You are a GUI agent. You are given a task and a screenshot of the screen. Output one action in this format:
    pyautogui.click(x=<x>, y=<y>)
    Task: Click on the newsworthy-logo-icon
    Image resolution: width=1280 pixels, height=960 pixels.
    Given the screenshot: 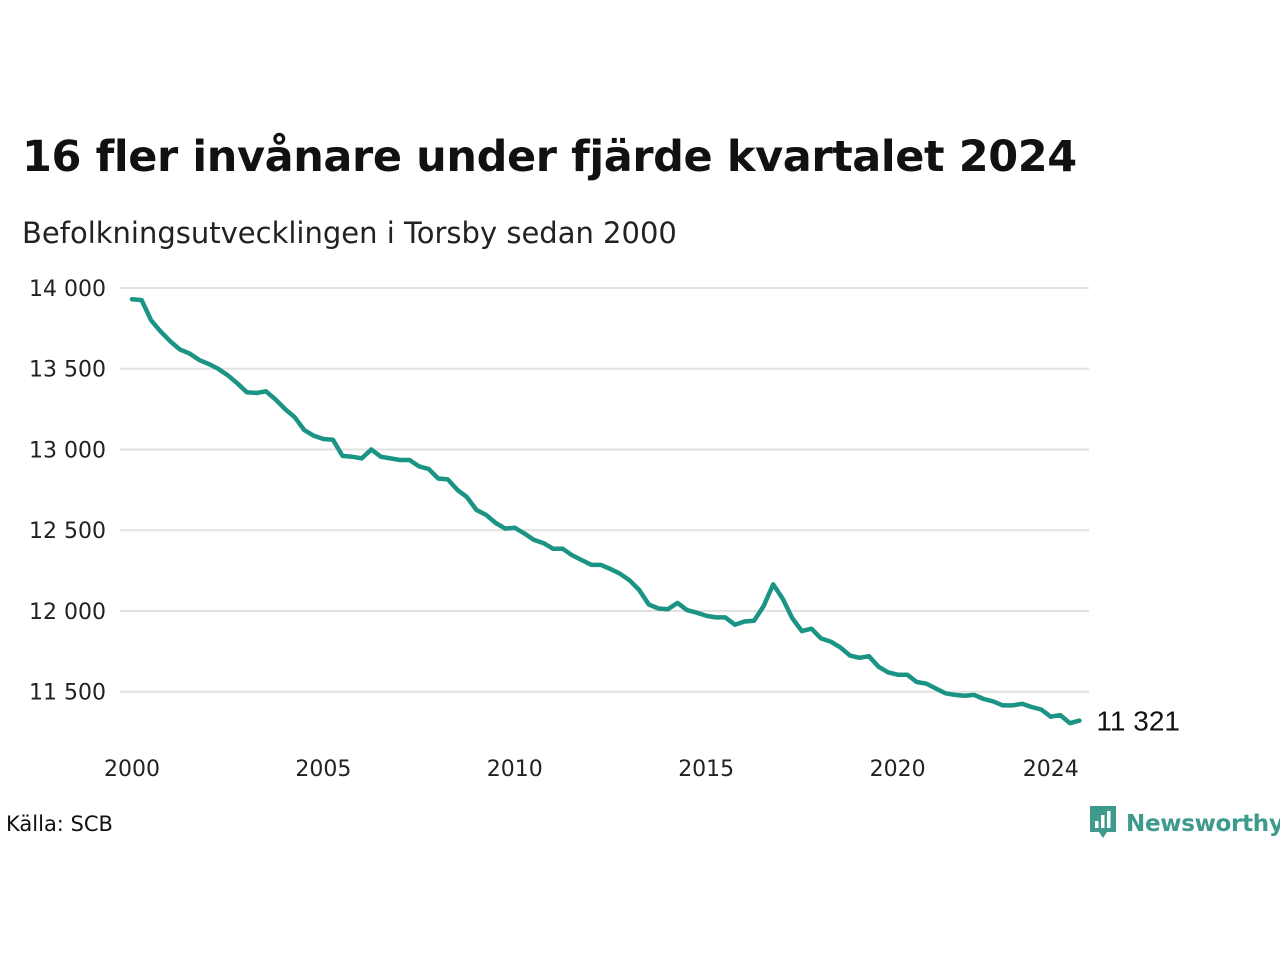 What is the action you would take?
    pyautogui.click(x=1103, y=824)
    